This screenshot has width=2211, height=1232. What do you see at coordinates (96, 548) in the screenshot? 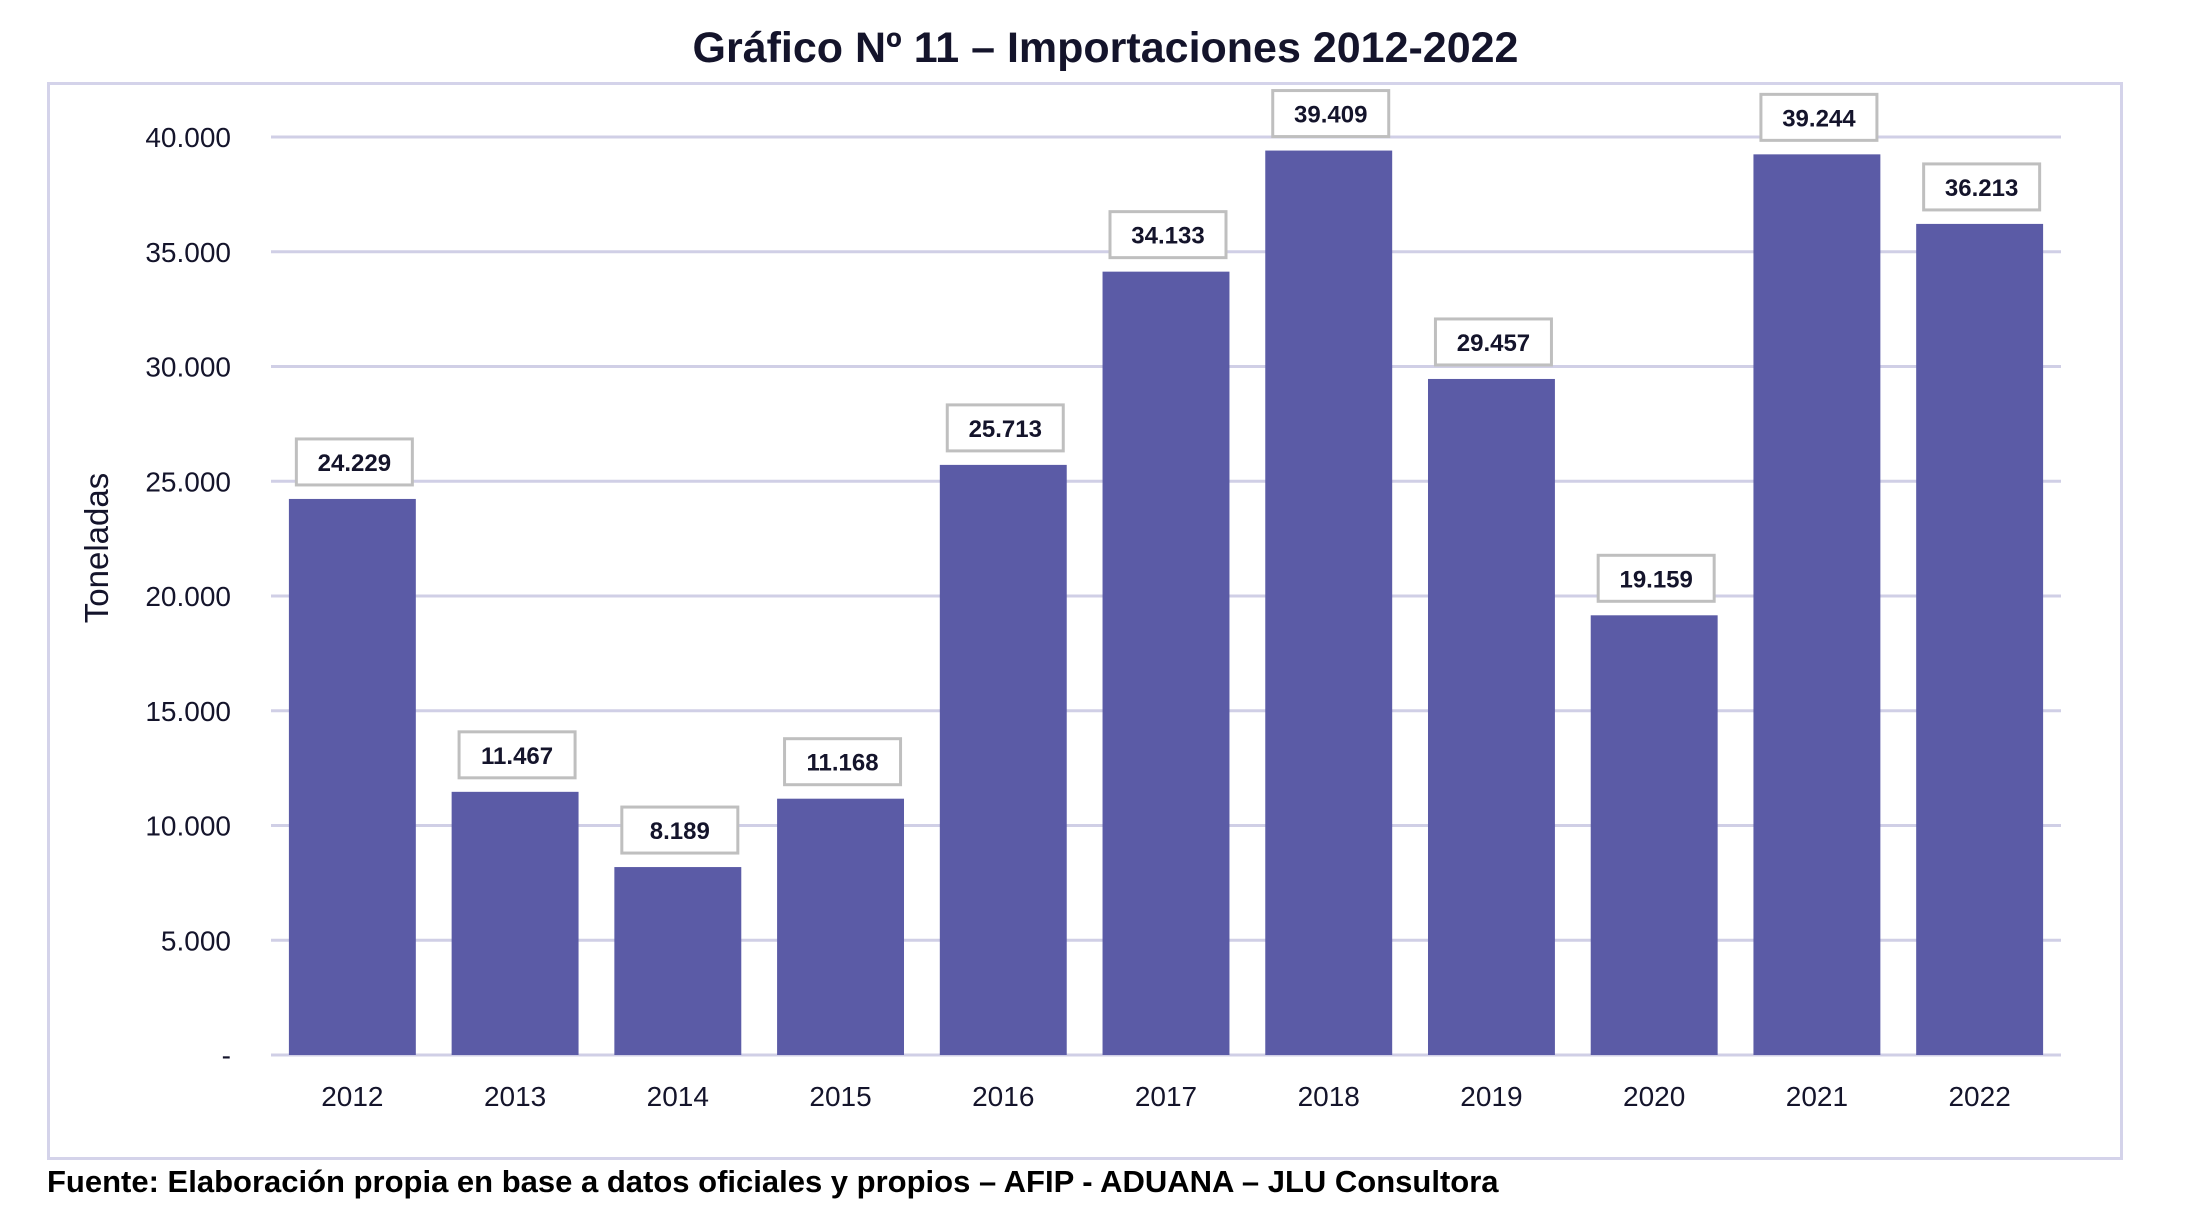
I see `y-axis-title: Toneladas` at bounding box center [96, 548].